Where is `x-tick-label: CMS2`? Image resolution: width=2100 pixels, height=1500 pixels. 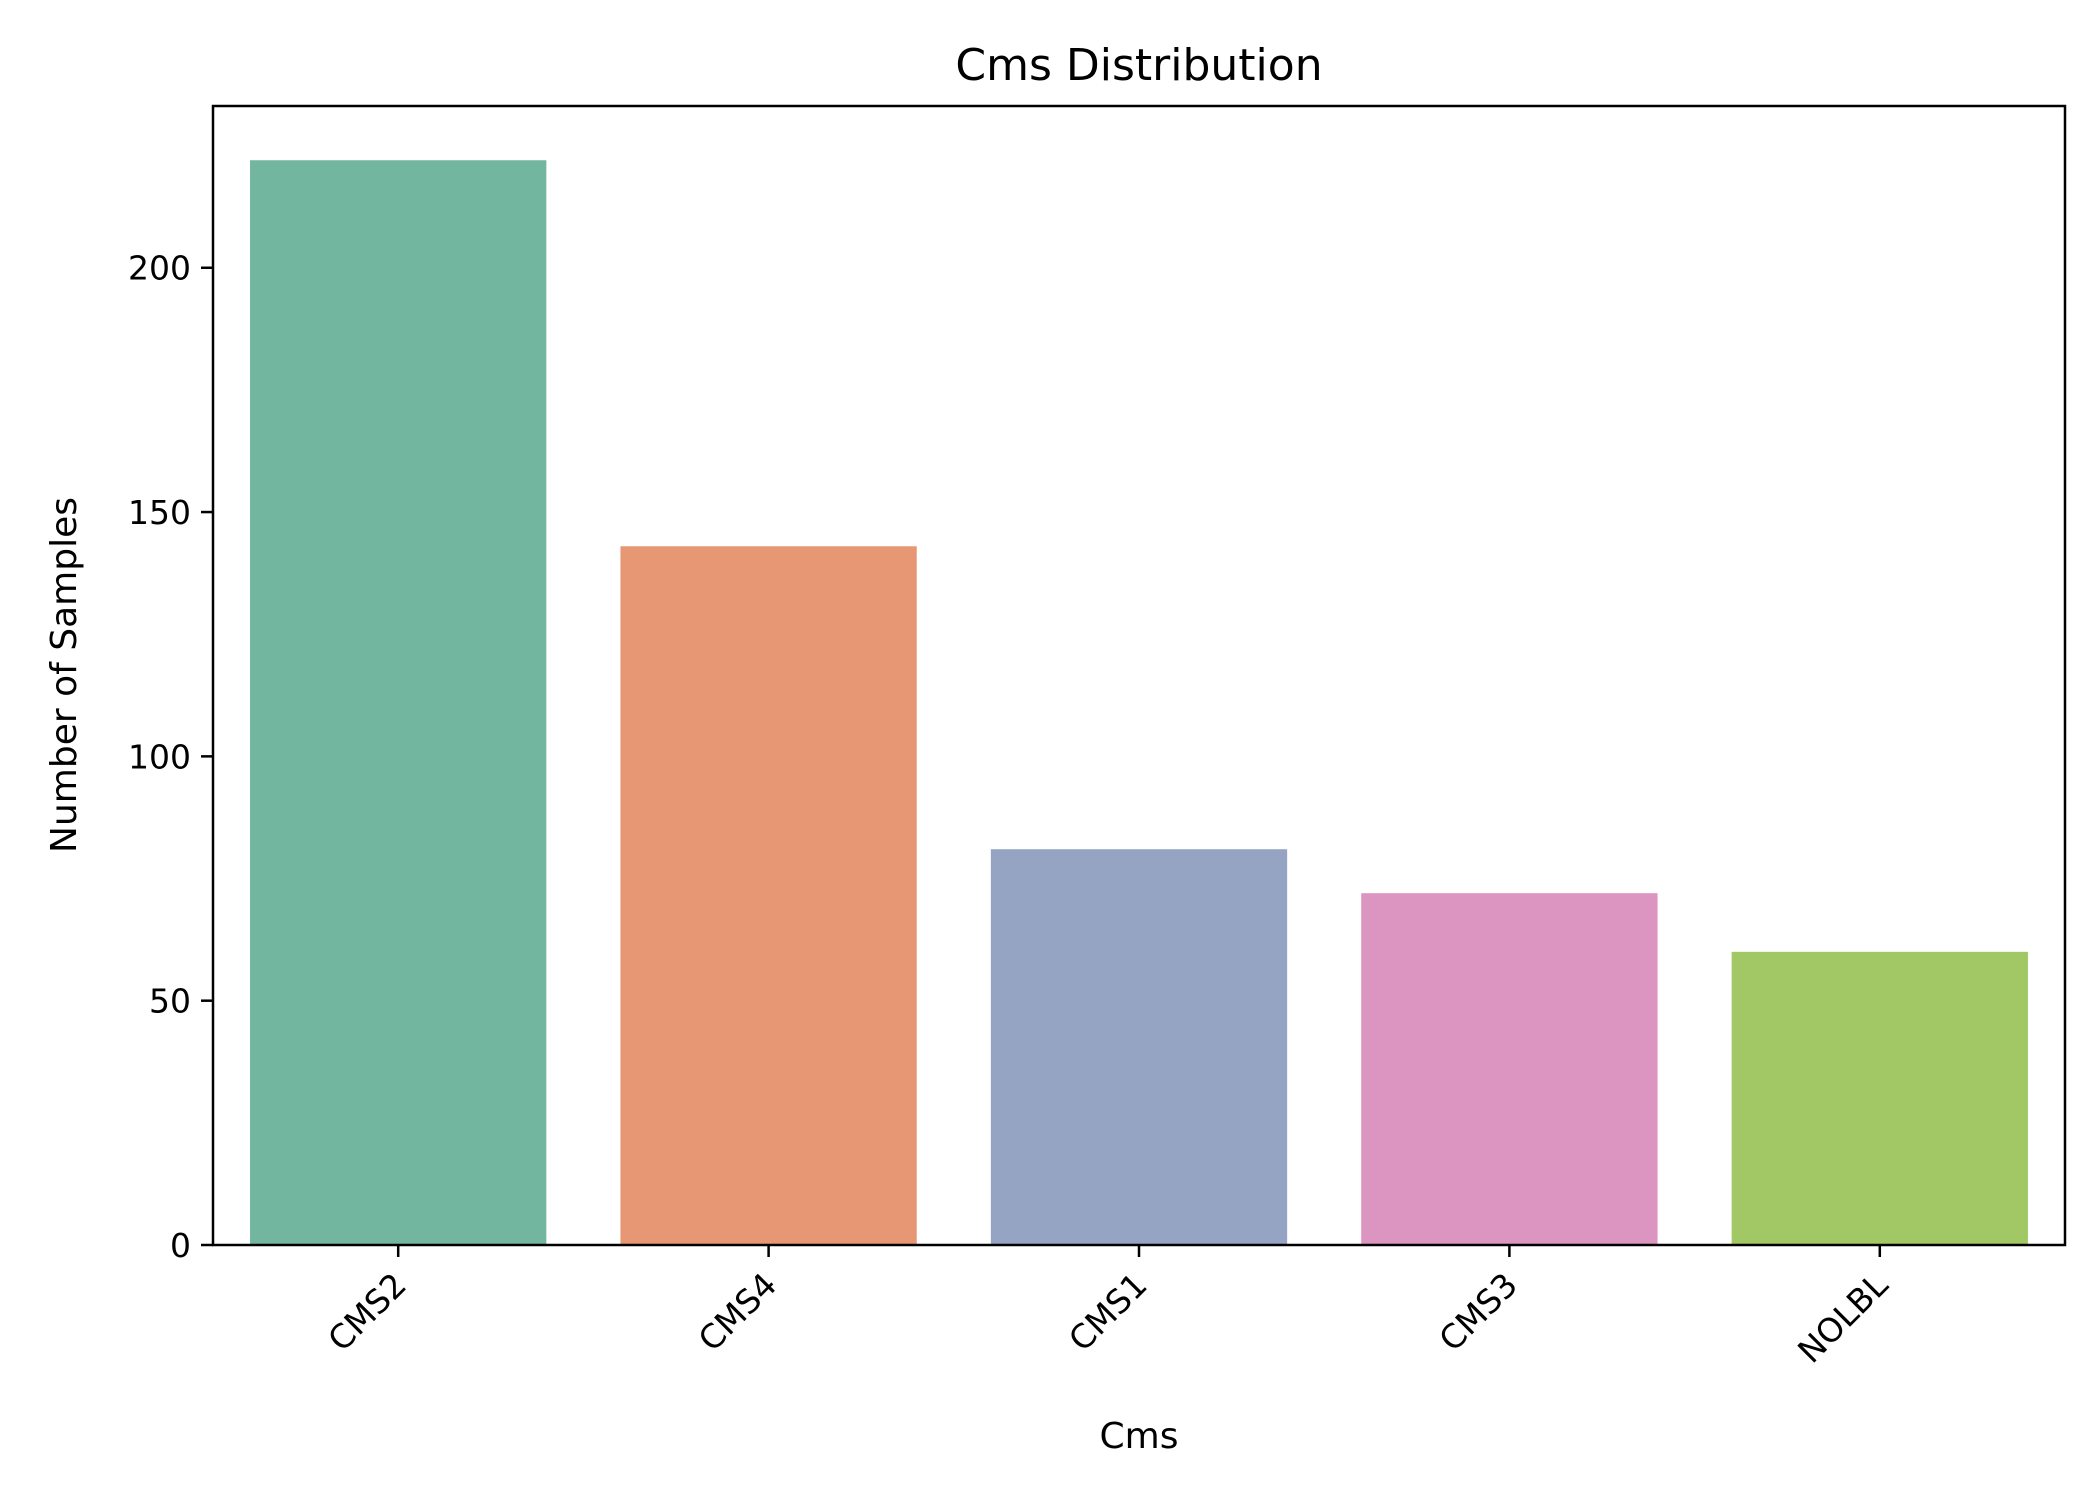 x-tick-label: CMS2 is located at coordinates (367, 1312).